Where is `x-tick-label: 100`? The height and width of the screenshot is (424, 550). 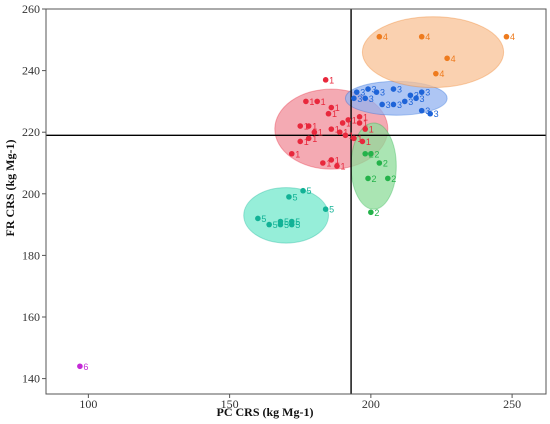 x-tick-label: 100 is located at coordinates (88, 404).